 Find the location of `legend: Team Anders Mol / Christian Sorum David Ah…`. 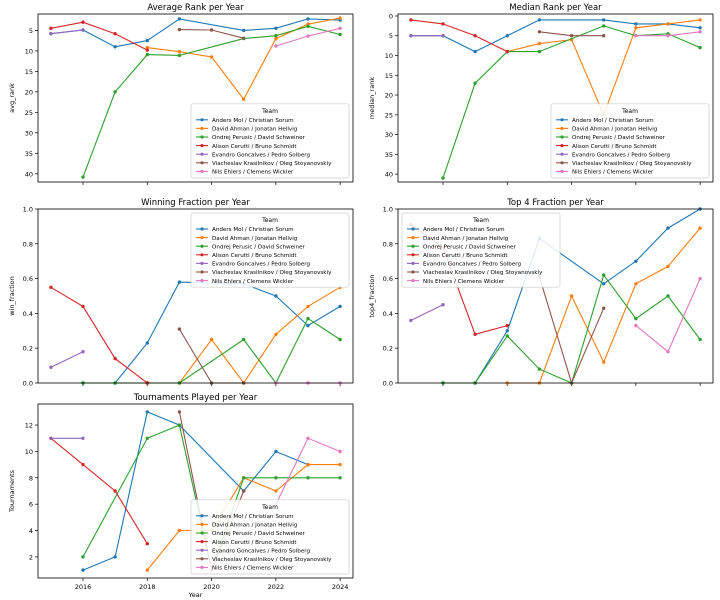

legend: Team Anders Mol / Christian Sorum David Ah… is located at coordinates (630, 141).